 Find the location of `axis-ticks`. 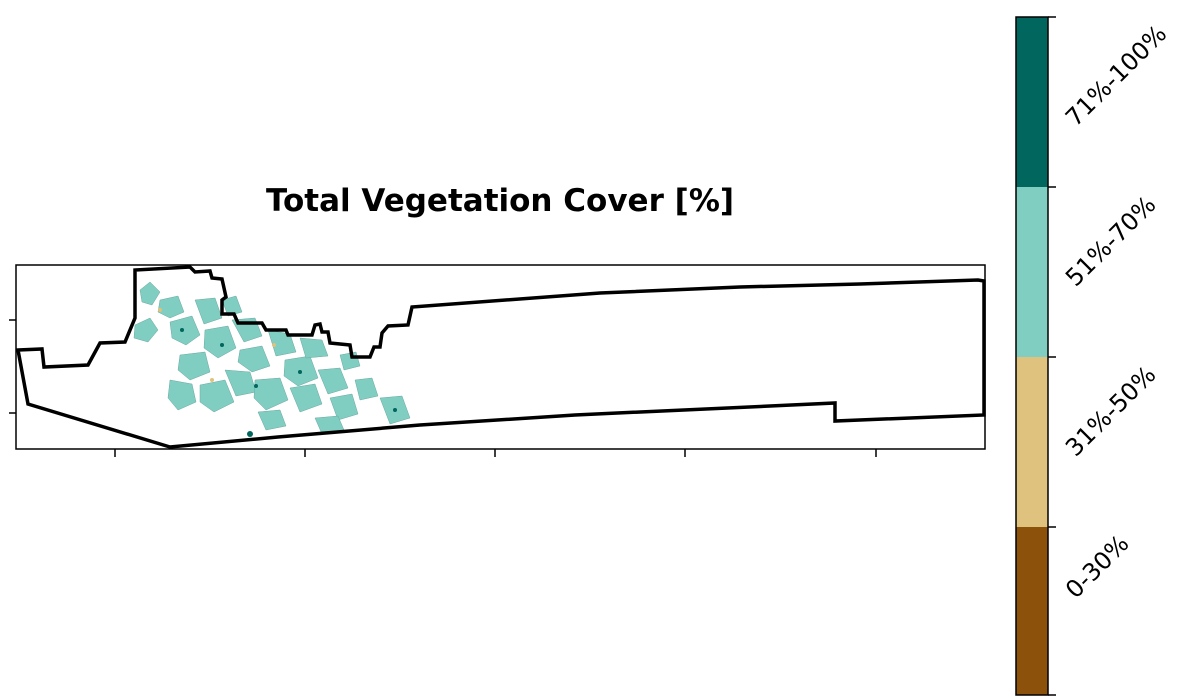

axis-ticks is located at coordinates (443, 388).